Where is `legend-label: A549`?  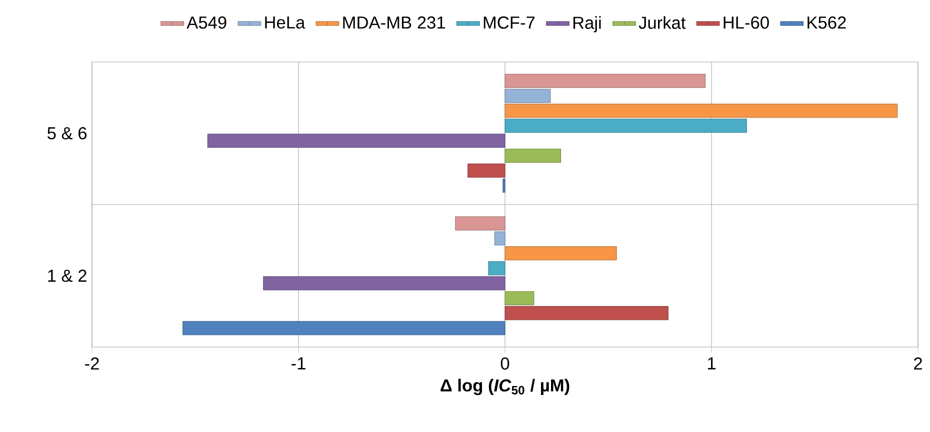
legend-label: A549 is located at coordinates (206, 22).